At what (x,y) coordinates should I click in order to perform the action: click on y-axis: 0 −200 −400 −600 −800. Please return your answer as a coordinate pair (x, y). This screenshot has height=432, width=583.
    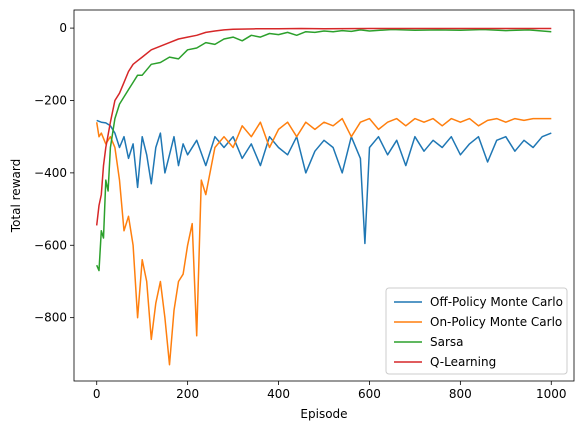
    Looking at the image, I should click on (54, 173).